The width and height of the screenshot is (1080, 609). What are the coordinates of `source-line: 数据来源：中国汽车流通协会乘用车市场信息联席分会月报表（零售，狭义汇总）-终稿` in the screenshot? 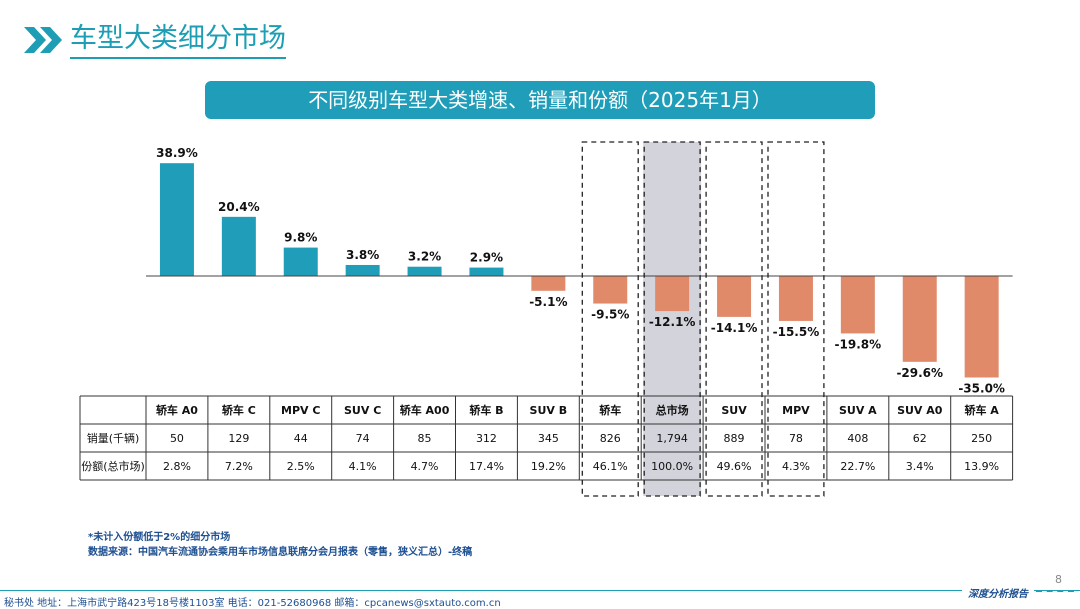 It's located at (280, 552).